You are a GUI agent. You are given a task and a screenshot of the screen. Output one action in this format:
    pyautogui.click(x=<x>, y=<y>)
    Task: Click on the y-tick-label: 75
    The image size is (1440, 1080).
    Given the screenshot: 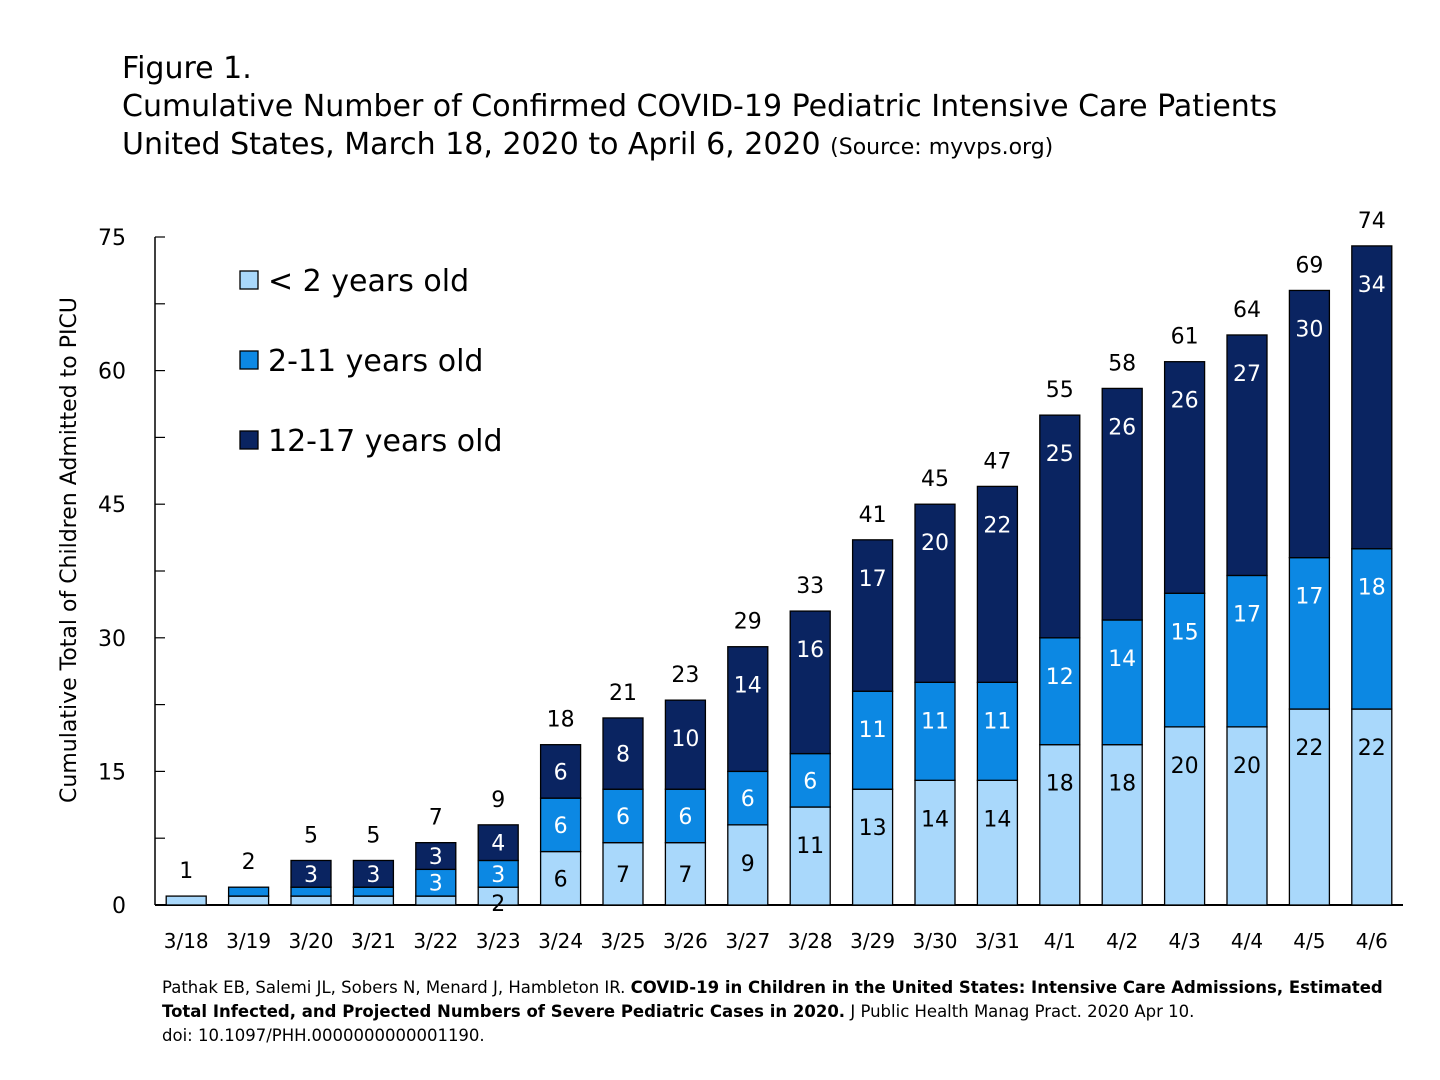 What is the action you would take?
    pyautogui.click(x=112, y=238)
    